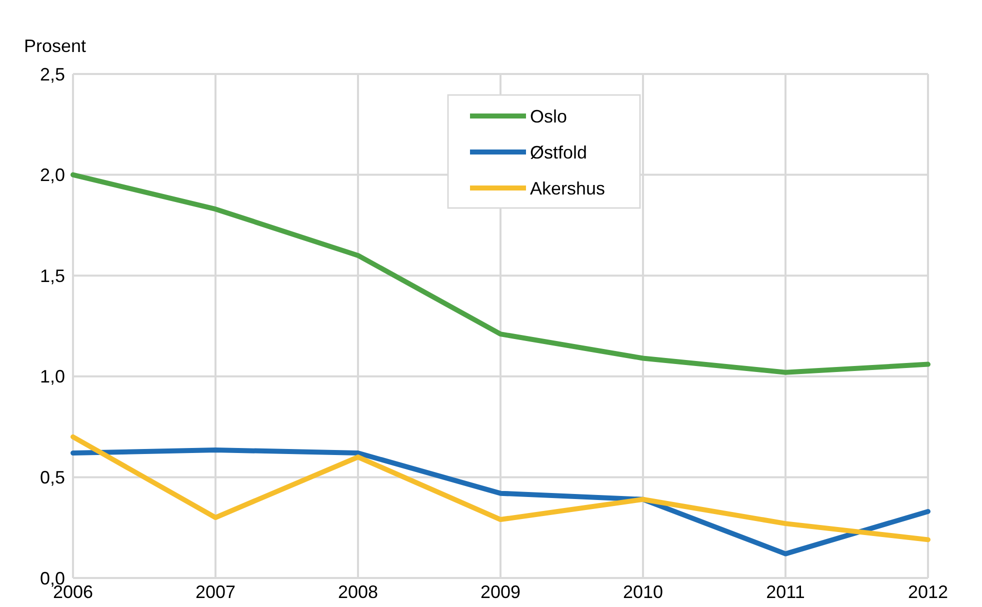 The image size is (982, 607). Describe the element at coordinates (358, 592) in the screenshot. I see `x-tick-label: 2008` at that location.